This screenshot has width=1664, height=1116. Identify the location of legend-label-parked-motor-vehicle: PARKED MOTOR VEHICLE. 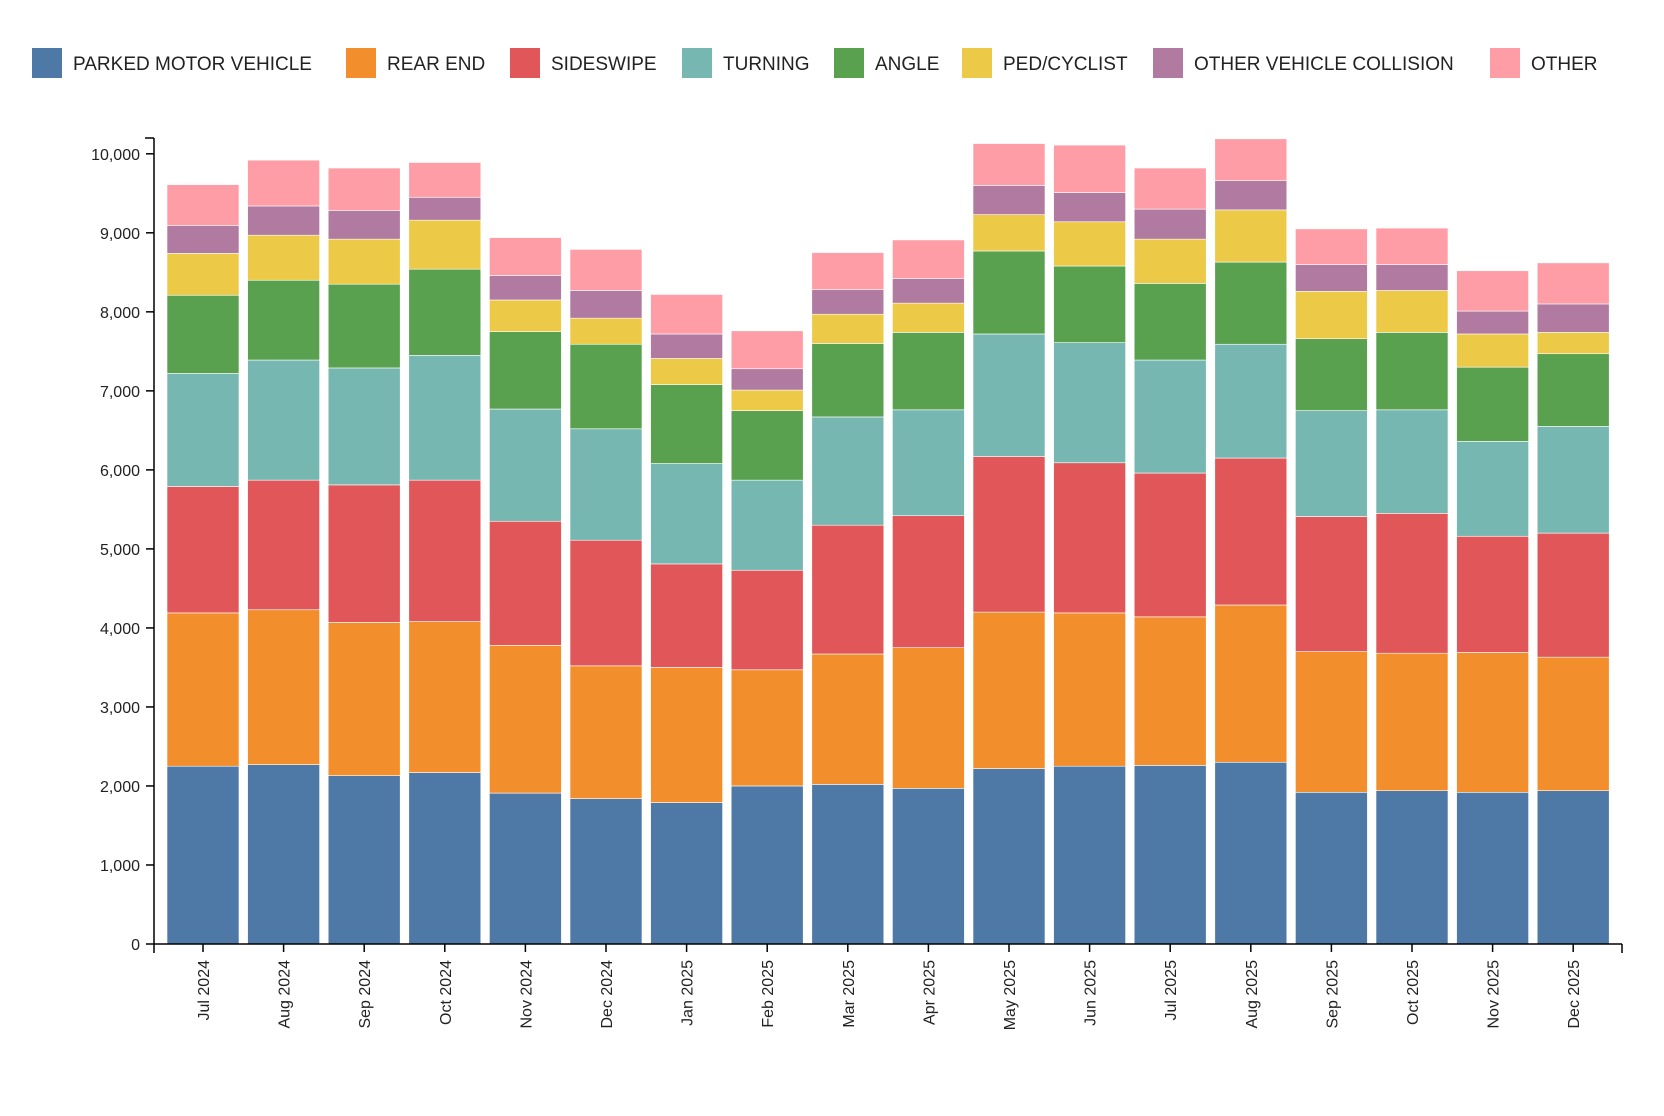
(192, 64).